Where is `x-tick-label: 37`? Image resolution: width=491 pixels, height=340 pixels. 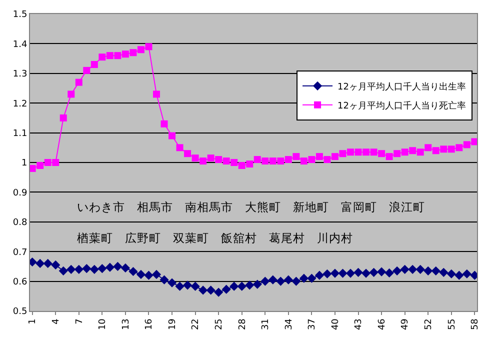 x-tick-label: 37 is located at coordinates (313, 324).